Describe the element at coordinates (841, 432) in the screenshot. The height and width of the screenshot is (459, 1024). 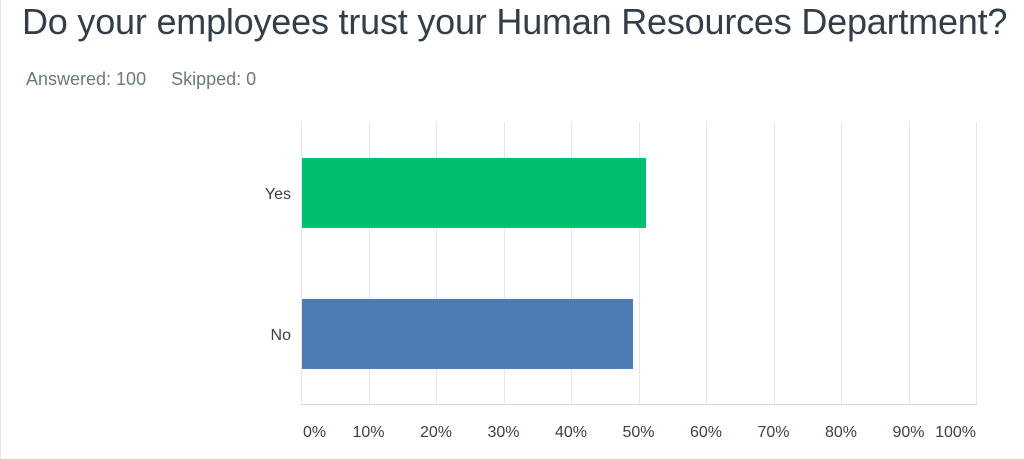
I see `x-axis-tick-label: 80%` at that location.